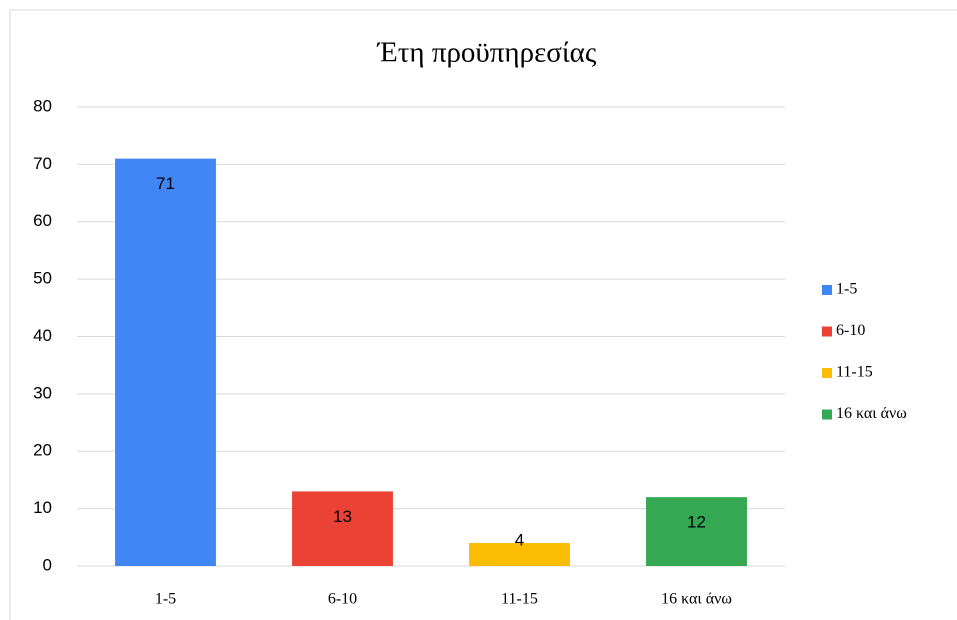 Image resolution: width=957 pixels, height=620 pixels. What do you see at coordinates (165, 183) in the screenshot?
I see `data-label: 71` at bounding box center [165, 183].